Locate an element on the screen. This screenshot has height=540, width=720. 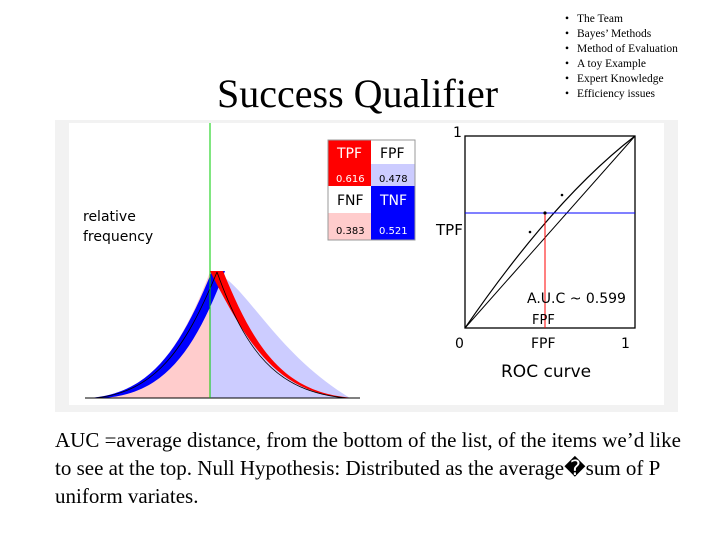
signal-curve-band is located at coordinates (282, 334).